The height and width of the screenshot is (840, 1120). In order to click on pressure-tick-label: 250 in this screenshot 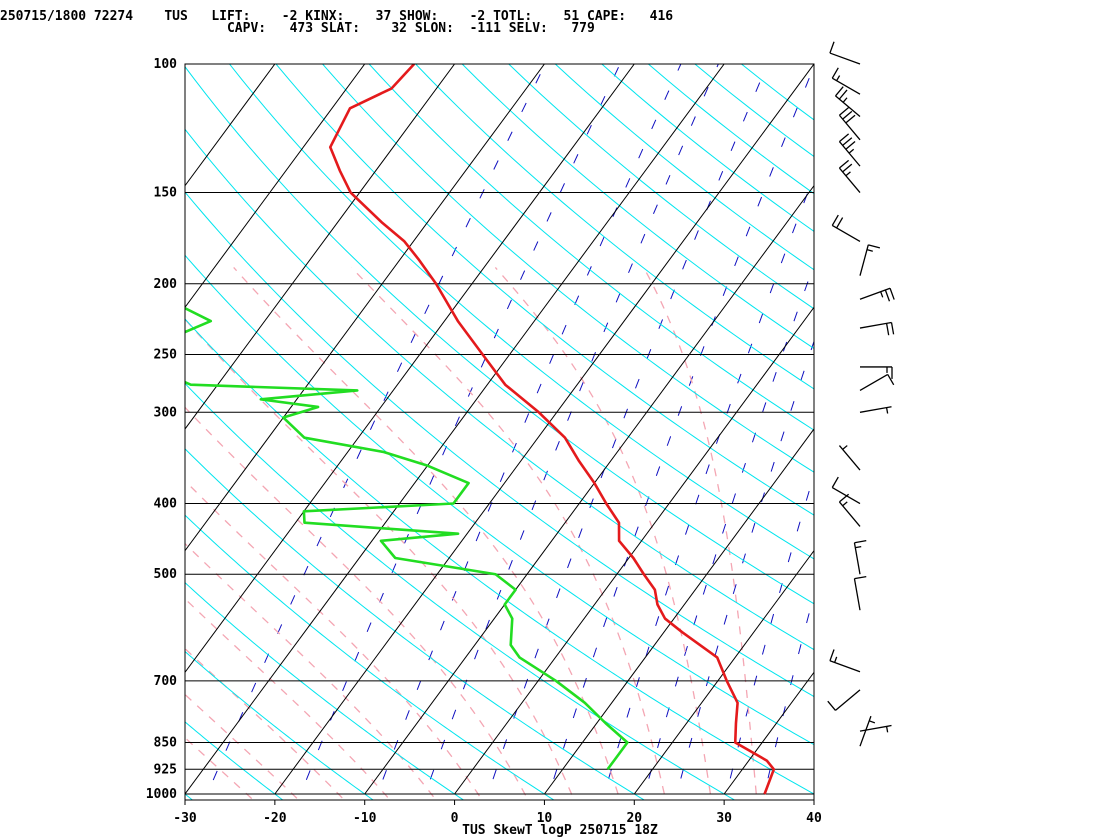, I will do `click(166, 354)`.